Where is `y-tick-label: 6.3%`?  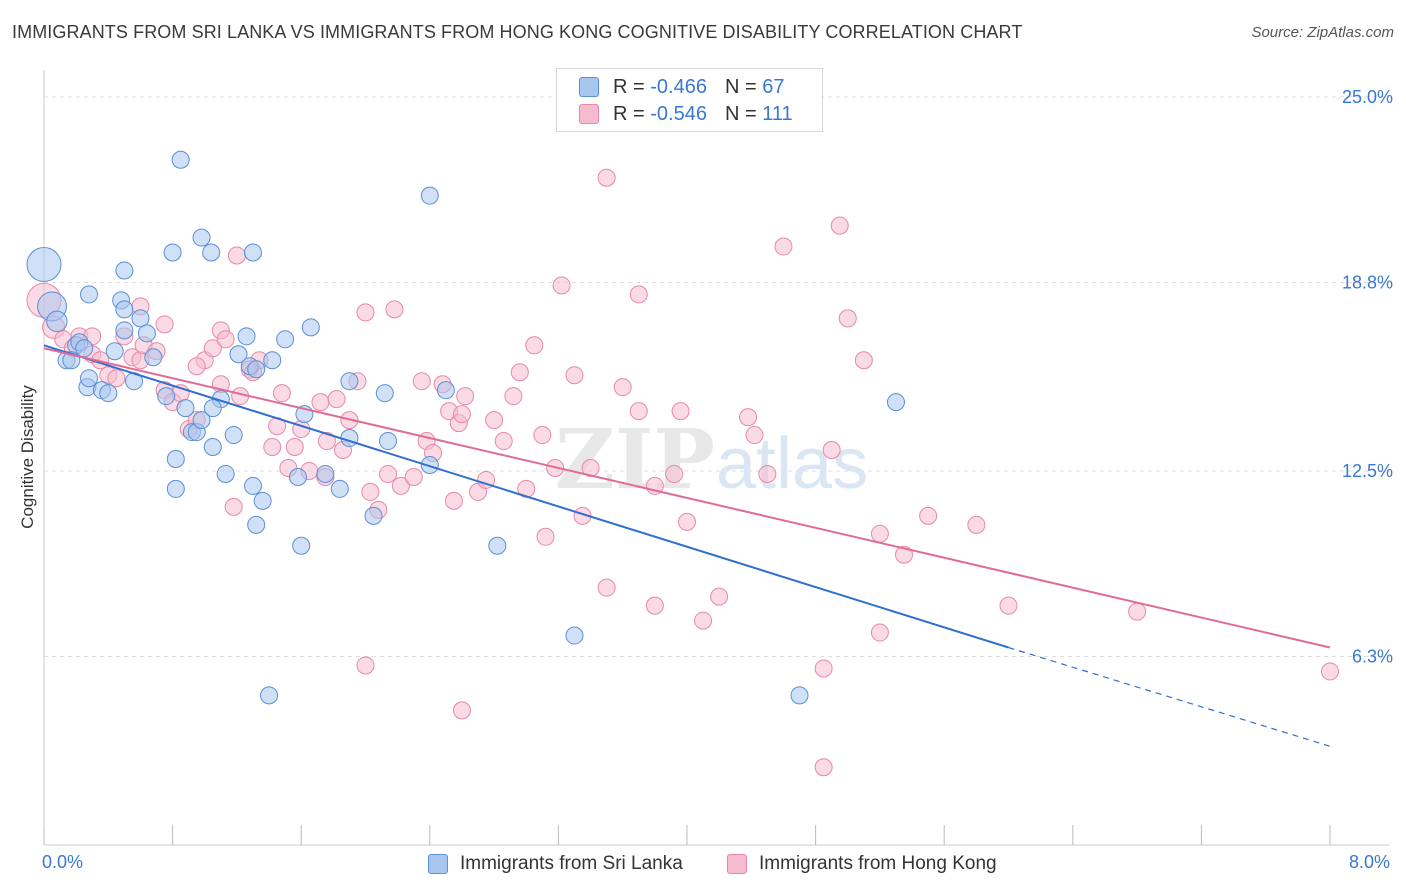 y-tick-label: 6.3% is located at coordinates (1372, 656).